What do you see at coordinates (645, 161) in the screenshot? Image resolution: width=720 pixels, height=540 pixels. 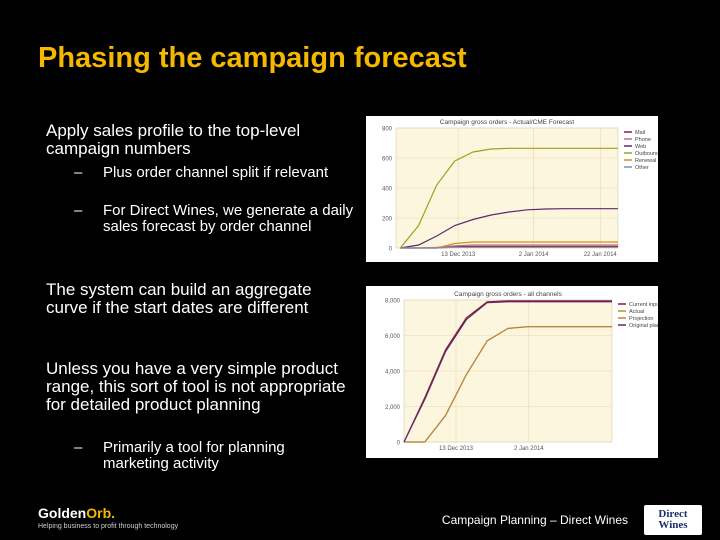 I see `legend-label: Renewal` at bounding box center [645, 161].